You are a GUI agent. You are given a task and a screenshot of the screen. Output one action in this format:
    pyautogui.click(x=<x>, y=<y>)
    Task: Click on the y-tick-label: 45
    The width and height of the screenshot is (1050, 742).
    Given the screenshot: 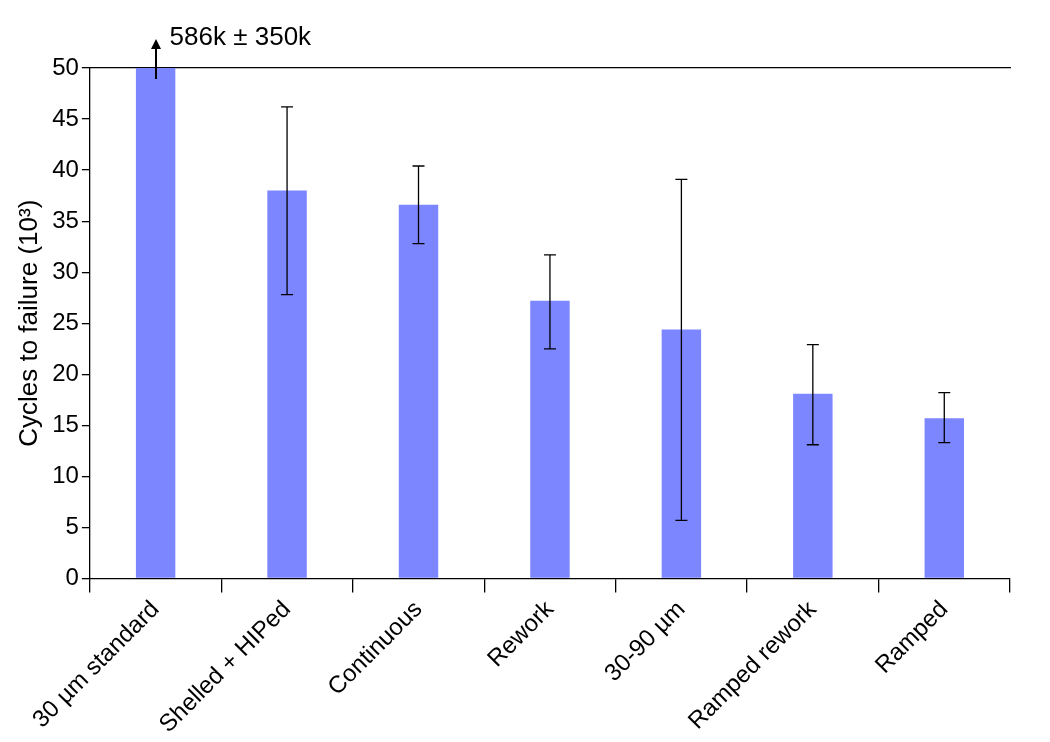 What is the action you would take?
    pyautogui.click(x=65, y=117)
    